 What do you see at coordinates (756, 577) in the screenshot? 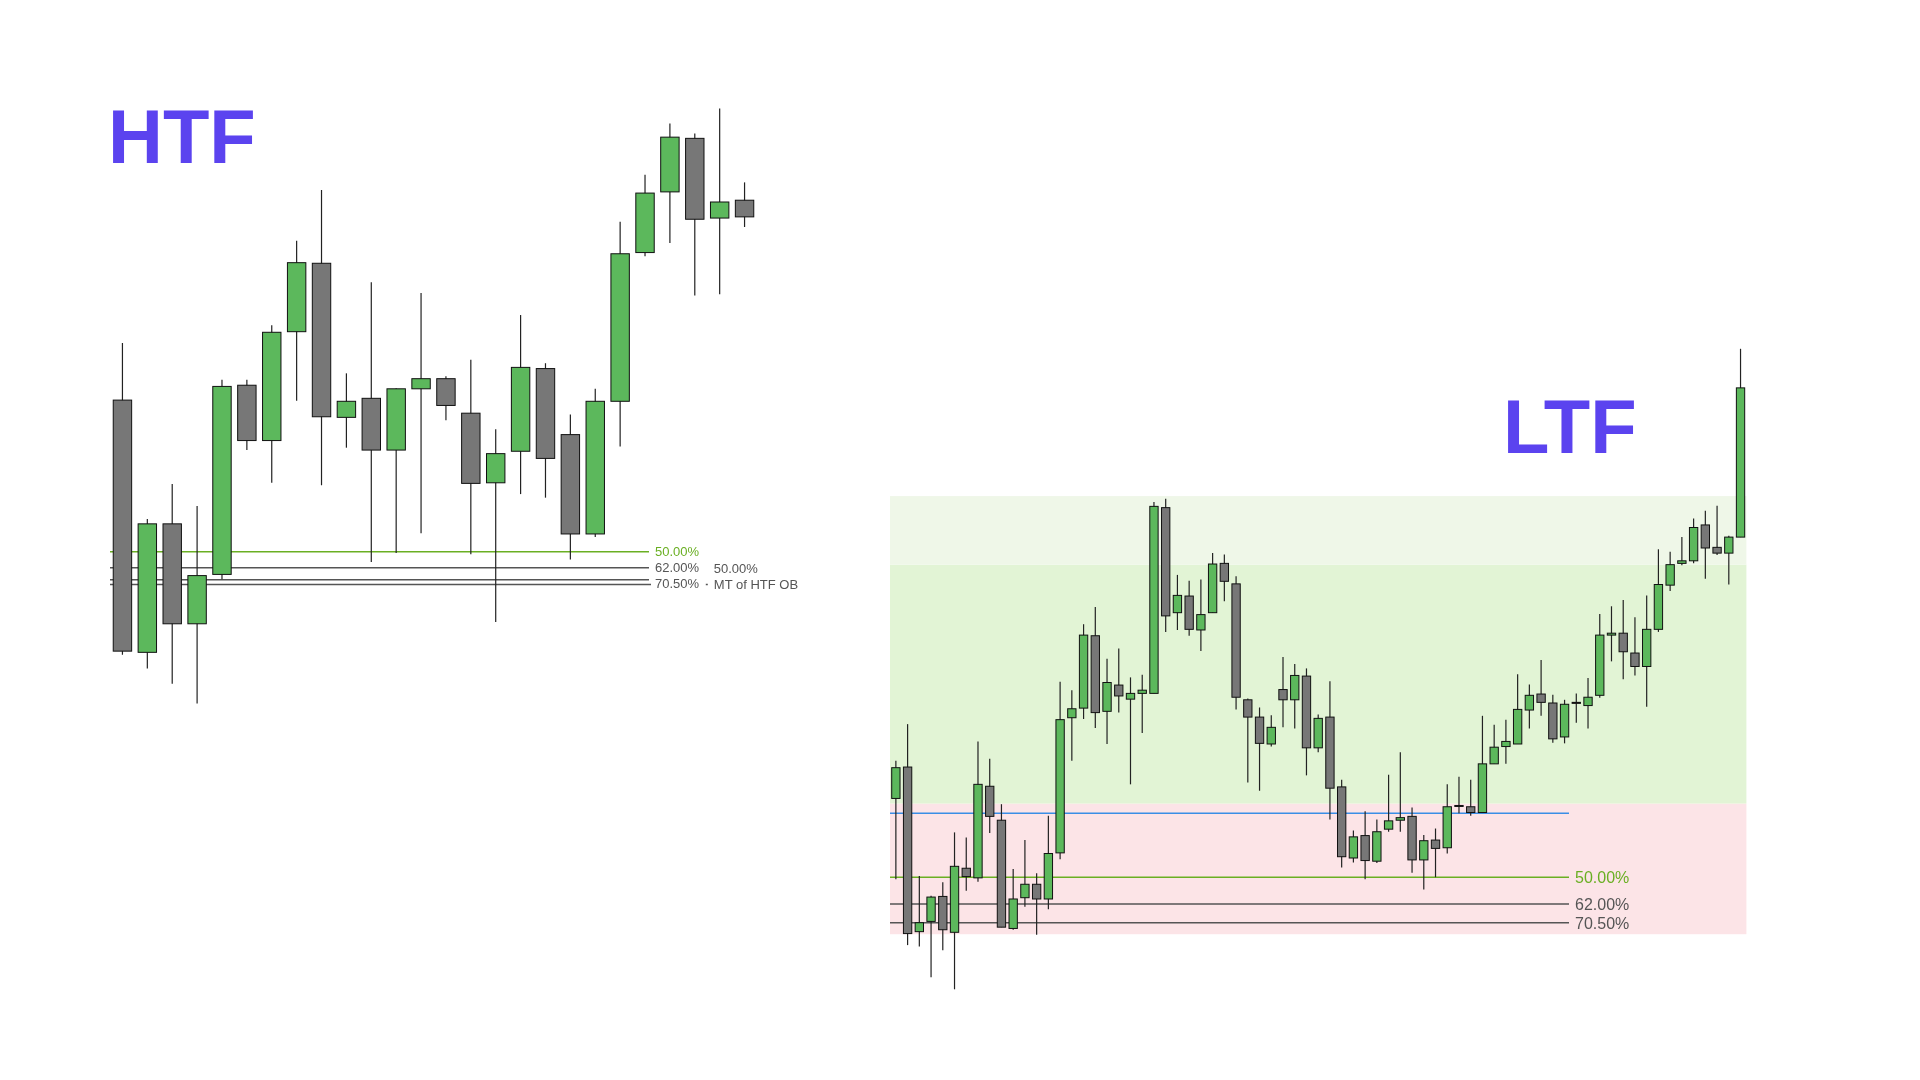
I see `annotation: 50.00% MT of HTF OB` at bounding box center [756, 577].